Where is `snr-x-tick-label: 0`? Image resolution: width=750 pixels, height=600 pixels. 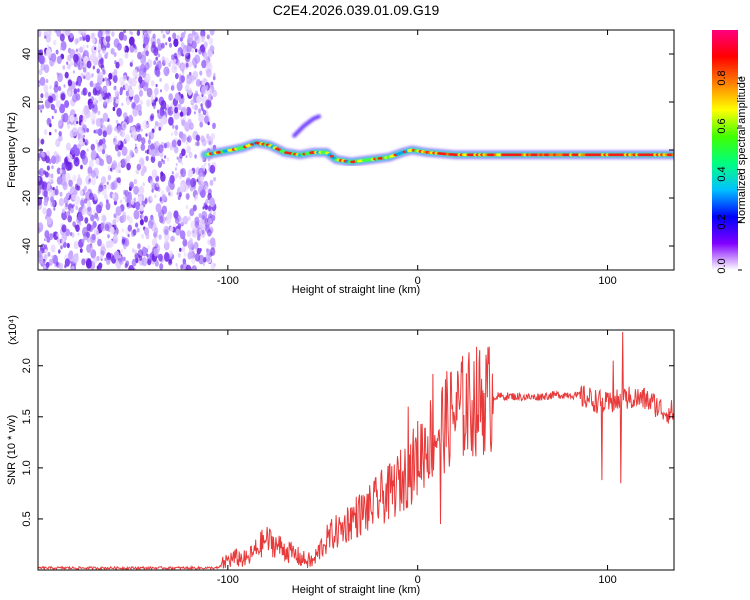
snr-x-tick-label: 0 is located at coordinates (418, 580).